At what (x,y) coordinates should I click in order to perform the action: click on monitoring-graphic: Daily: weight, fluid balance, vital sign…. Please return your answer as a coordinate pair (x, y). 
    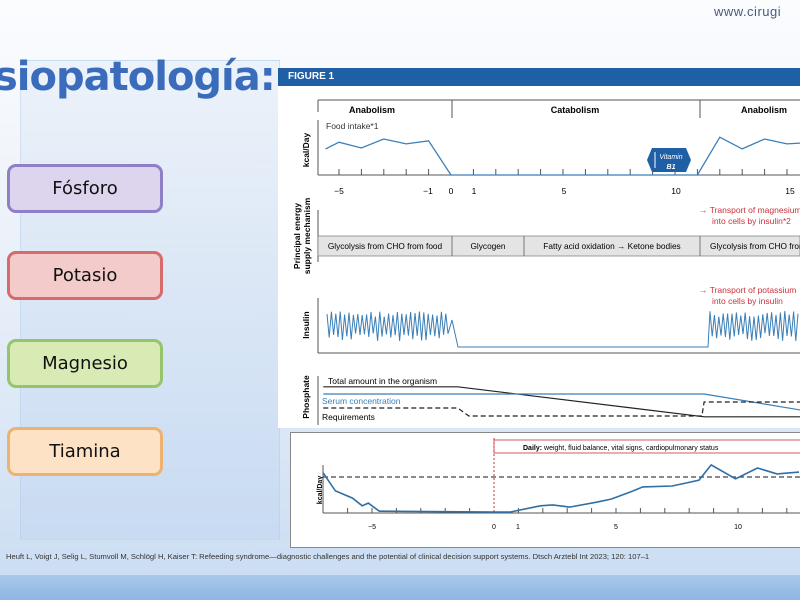
    Looking at the image, I should click on (558, 484).